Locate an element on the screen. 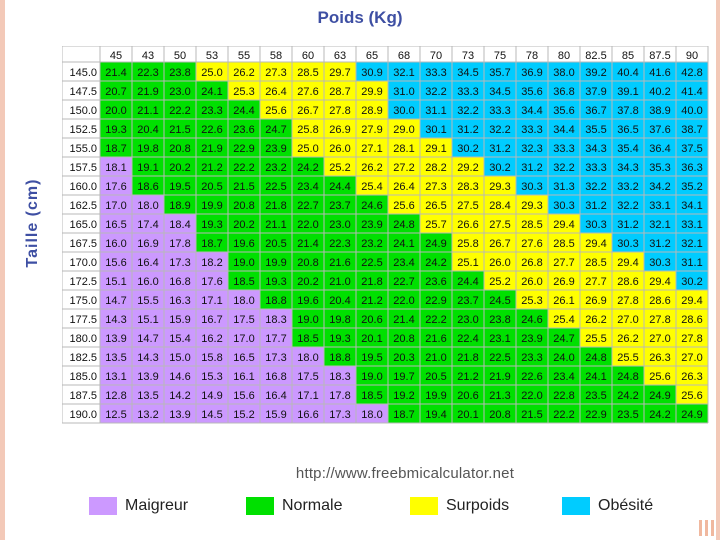  column-header: 73 is located at coordinates (468, 56).